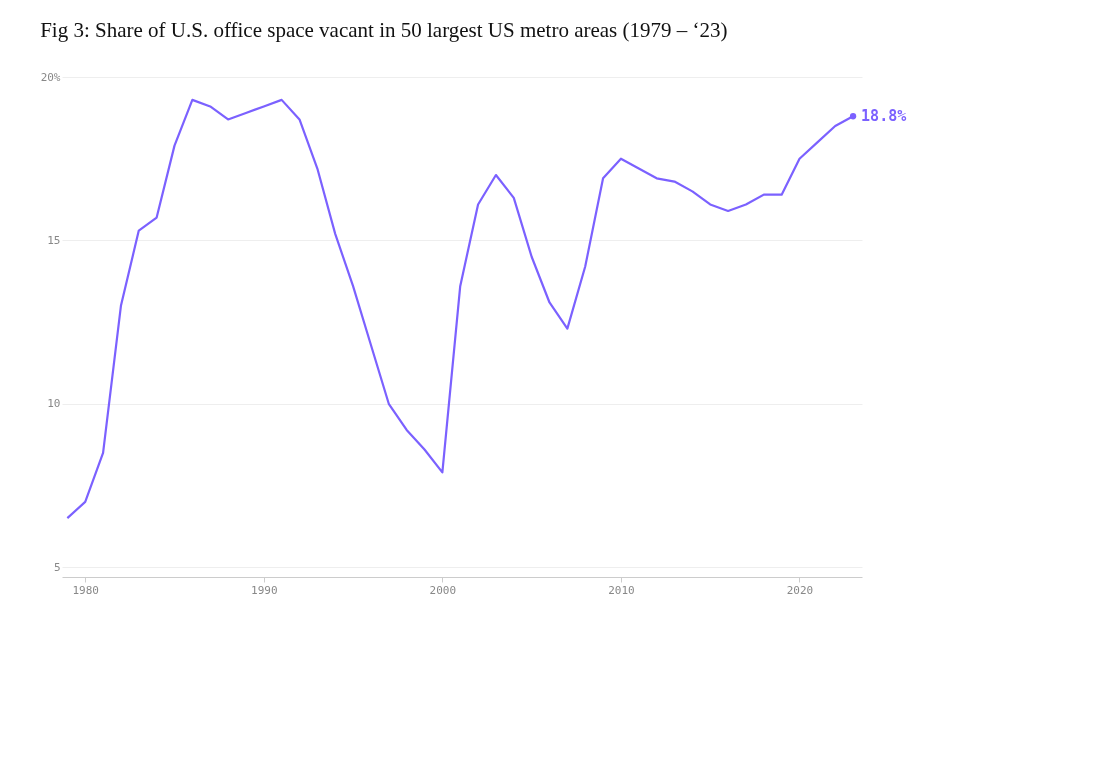 This screenshot has height=782, width=1117. I want to click on chart-title: Fig 3: Share of U.S. office space vacant in 50 largest US metro areas (1979 – ‘23), so click(384, 30).